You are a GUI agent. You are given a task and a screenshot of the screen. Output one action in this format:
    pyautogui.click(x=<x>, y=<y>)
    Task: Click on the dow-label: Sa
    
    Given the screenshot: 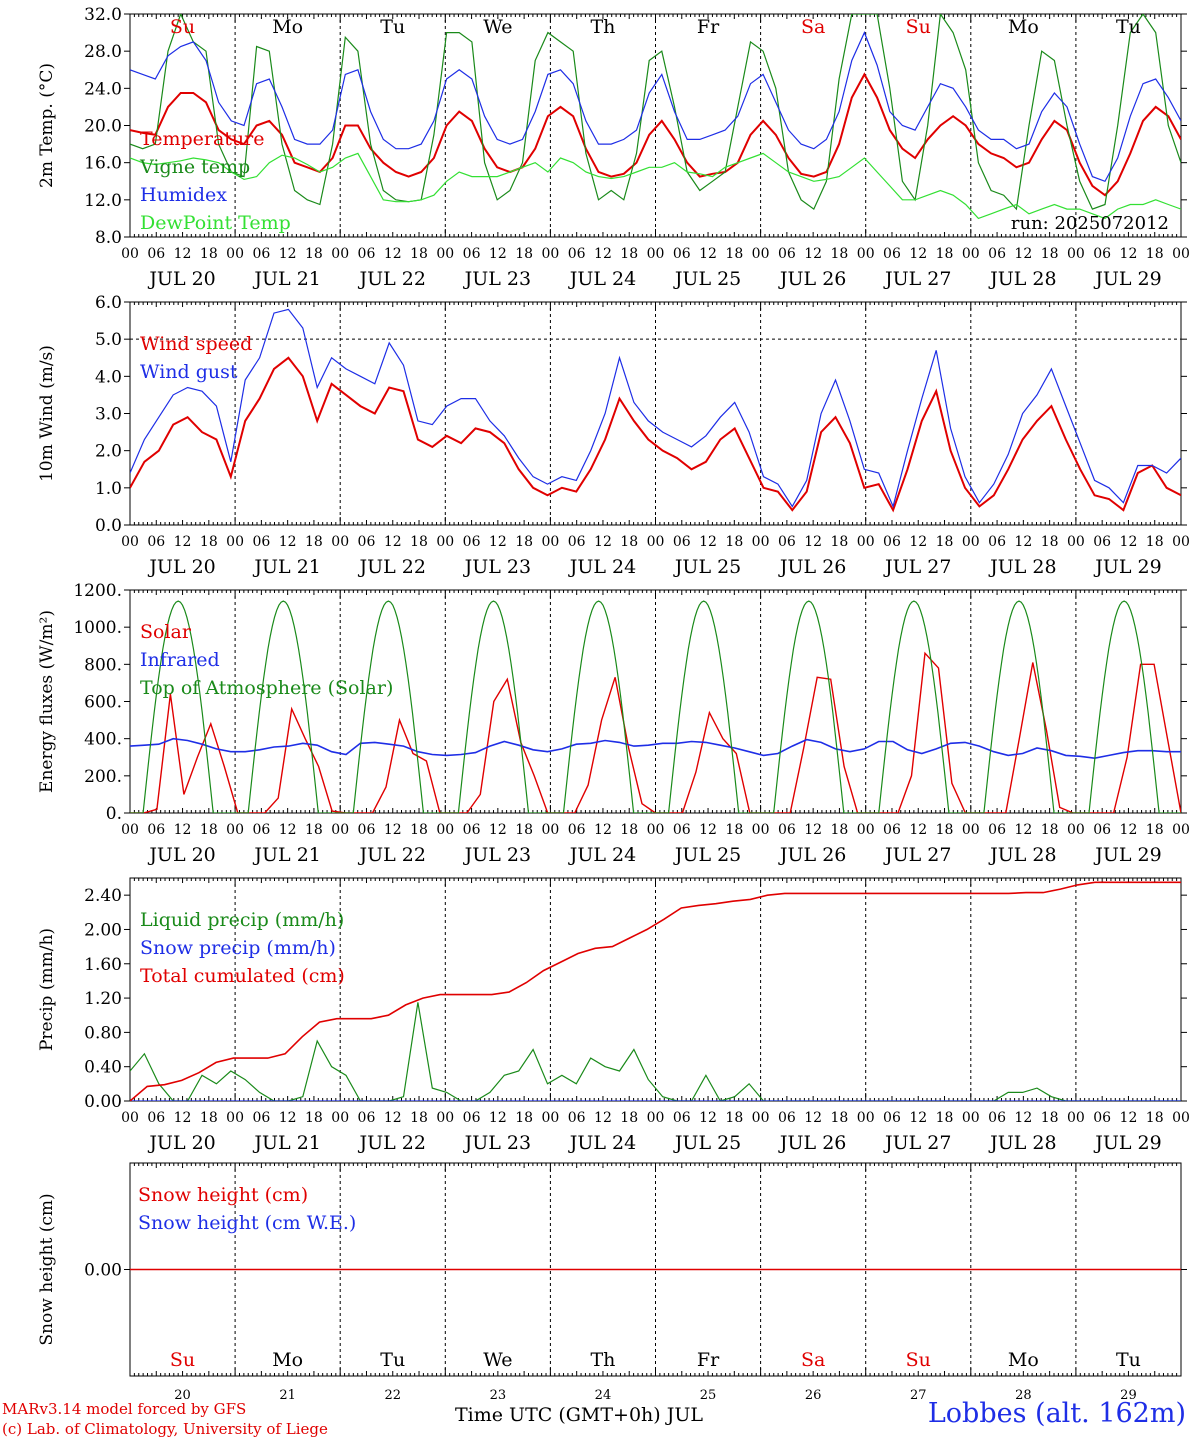 What is the action you would take?
    pyautogui.click(x=813, y=1360)
    